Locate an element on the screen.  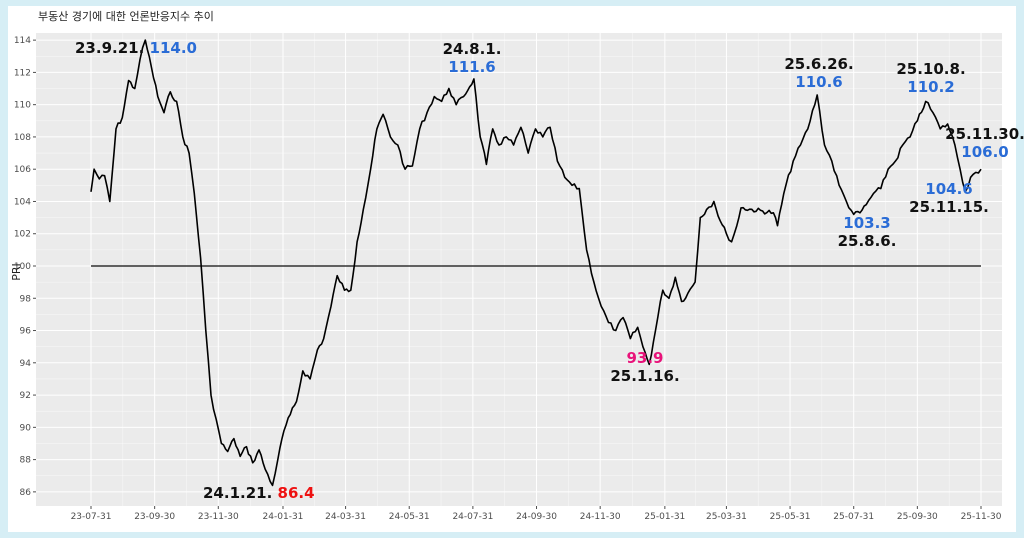
x-tick-label: 25-07-31 is located at coordinates (853, 517).